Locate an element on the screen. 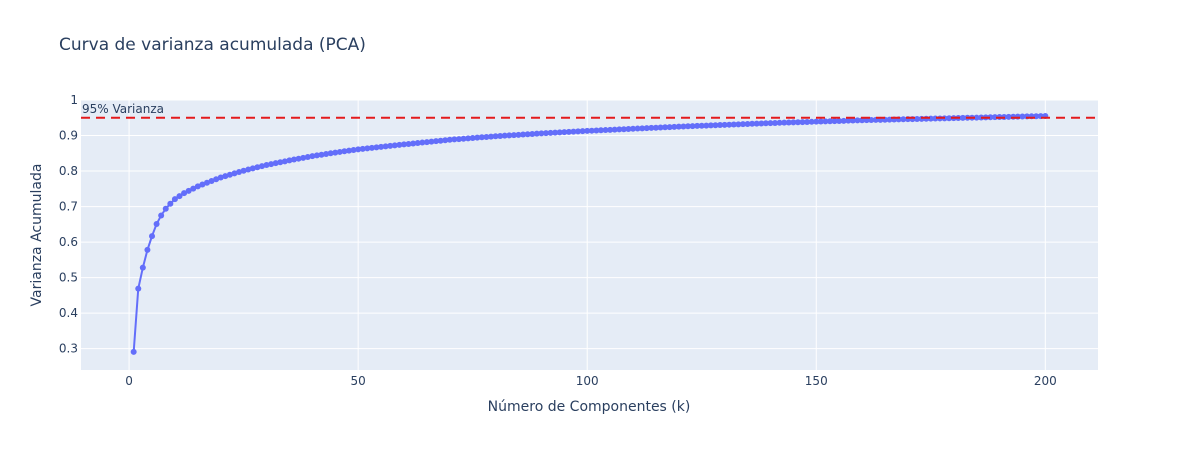 The image size is (1178, 450). y-tick-label: 1 is located at coordinates (74, 100).